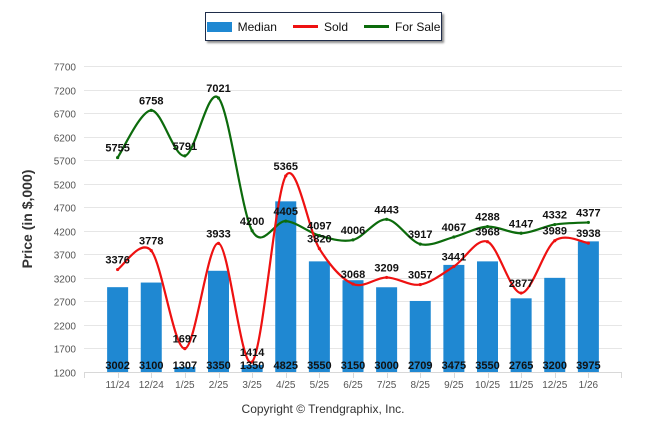 Image resolution: width=646 pixels, height=434 pixels. Describe the element at coordinates (65, 303) in the screenshot. I see `y-tick-label: 2700` at that location.